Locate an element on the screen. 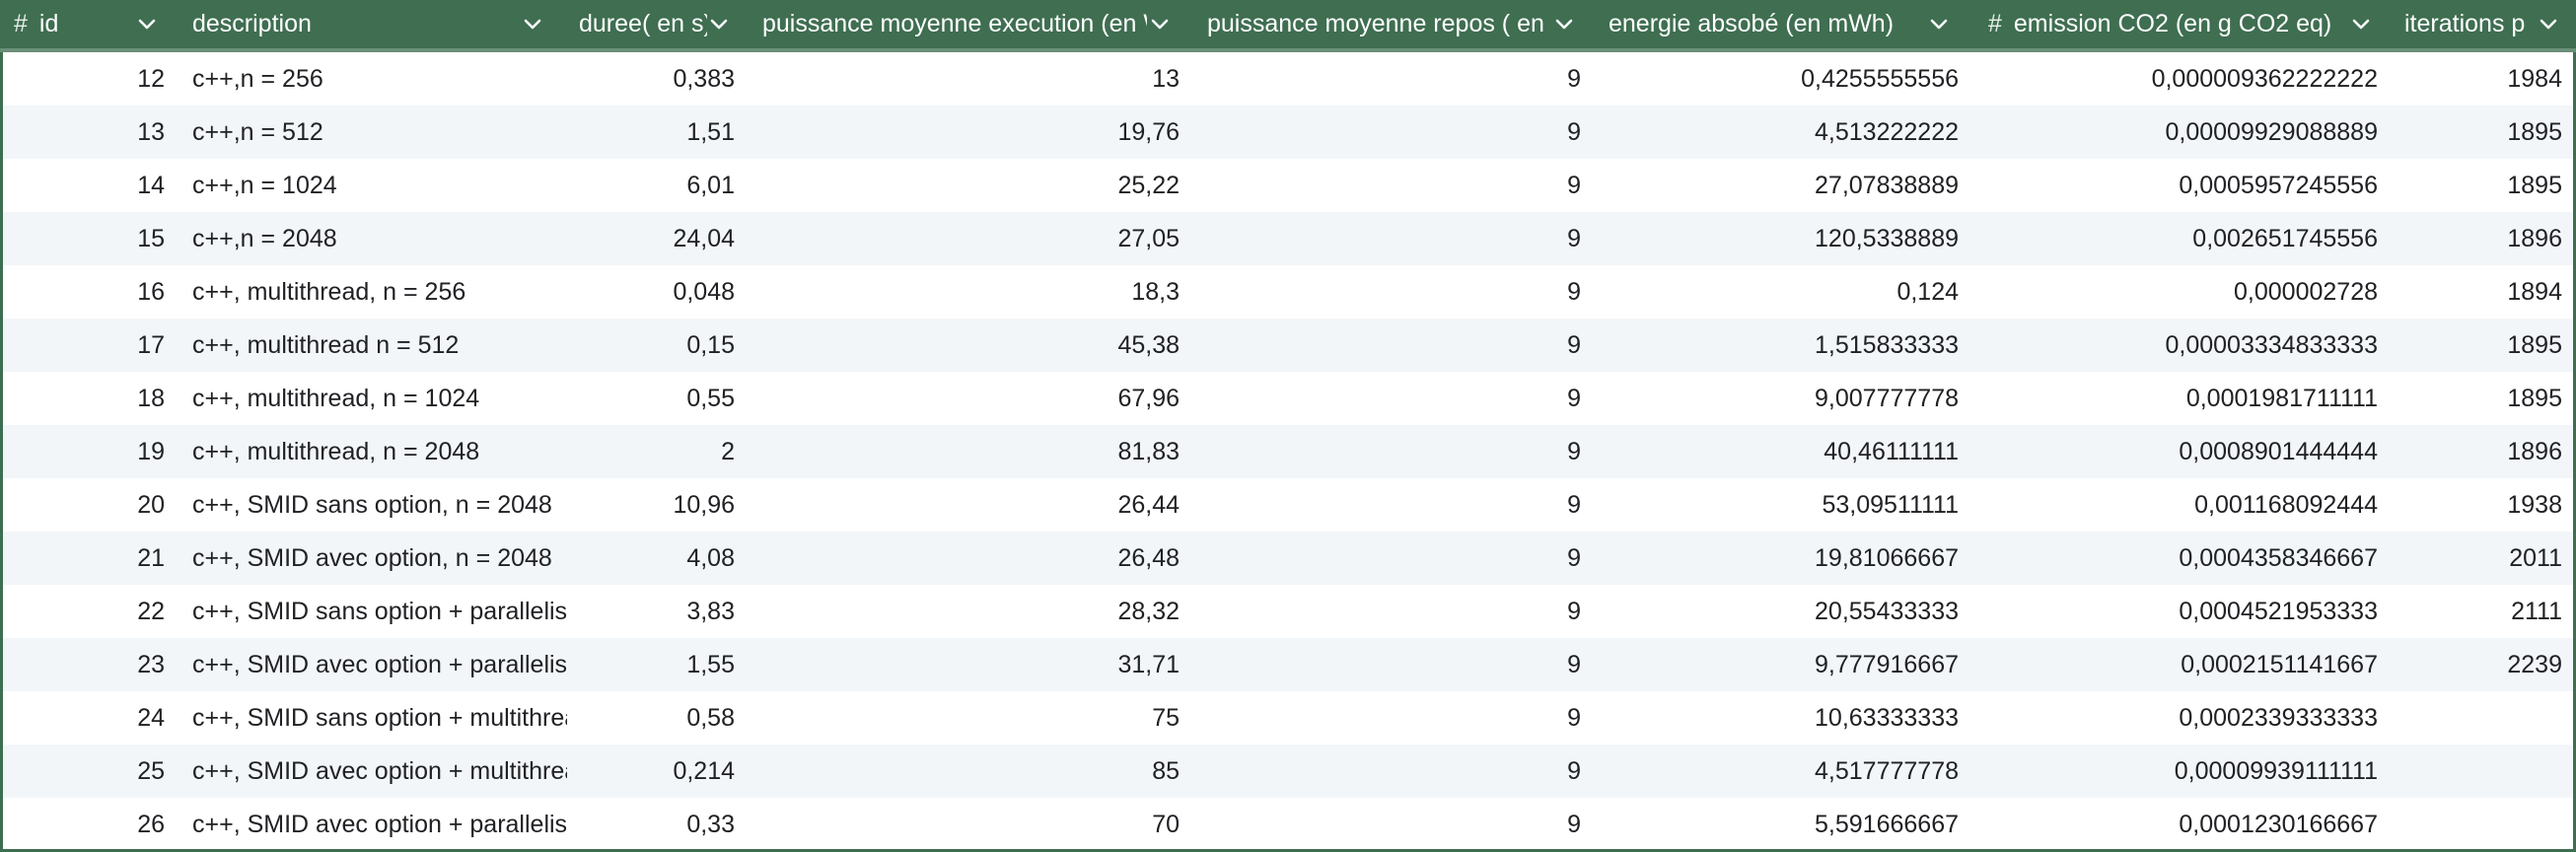 Image resolution: width=2576 pixels, height=852 pixels. cell-iterations: 2239 is located at coordinates (2535, 664).